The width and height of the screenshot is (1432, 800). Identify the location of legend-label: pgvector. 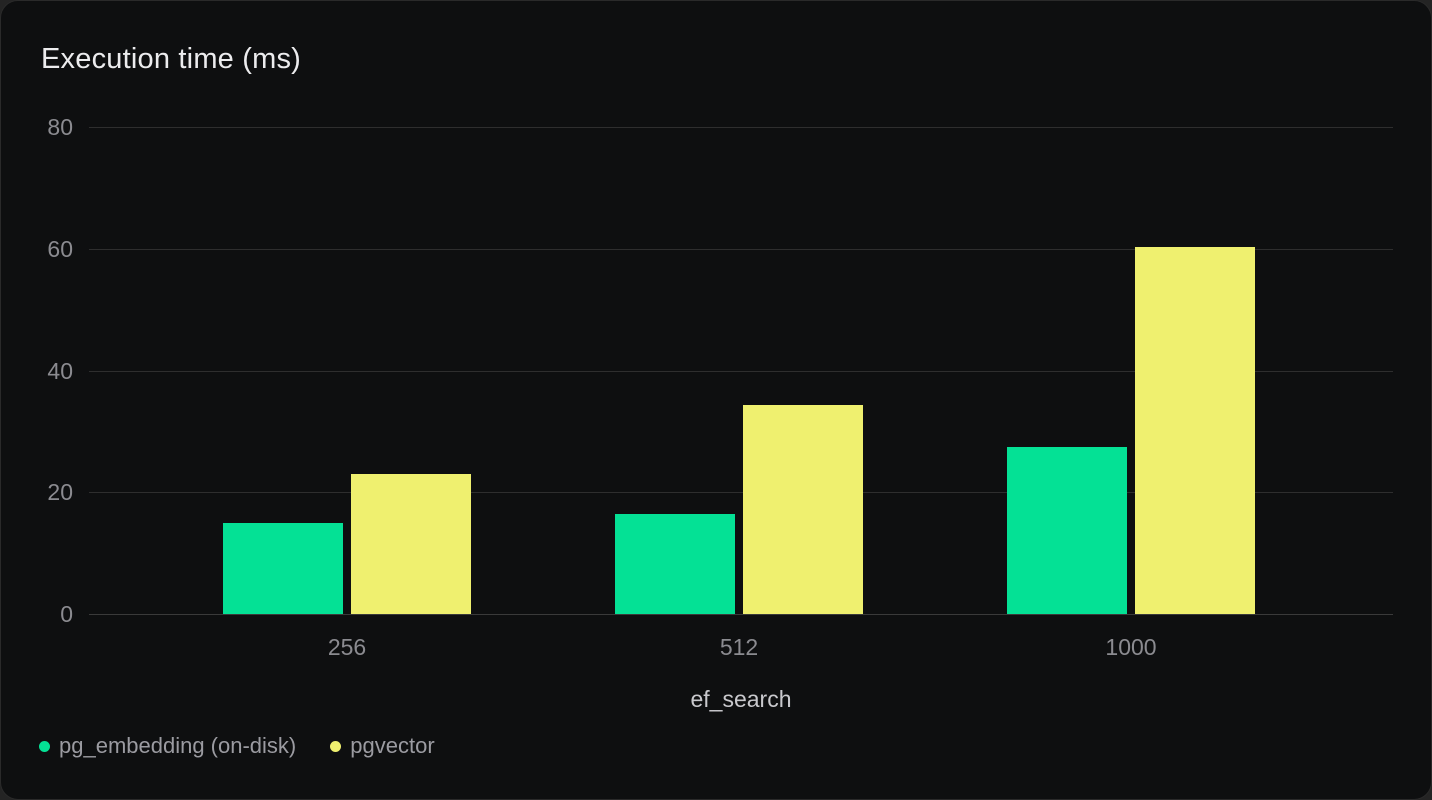
(392, 745).